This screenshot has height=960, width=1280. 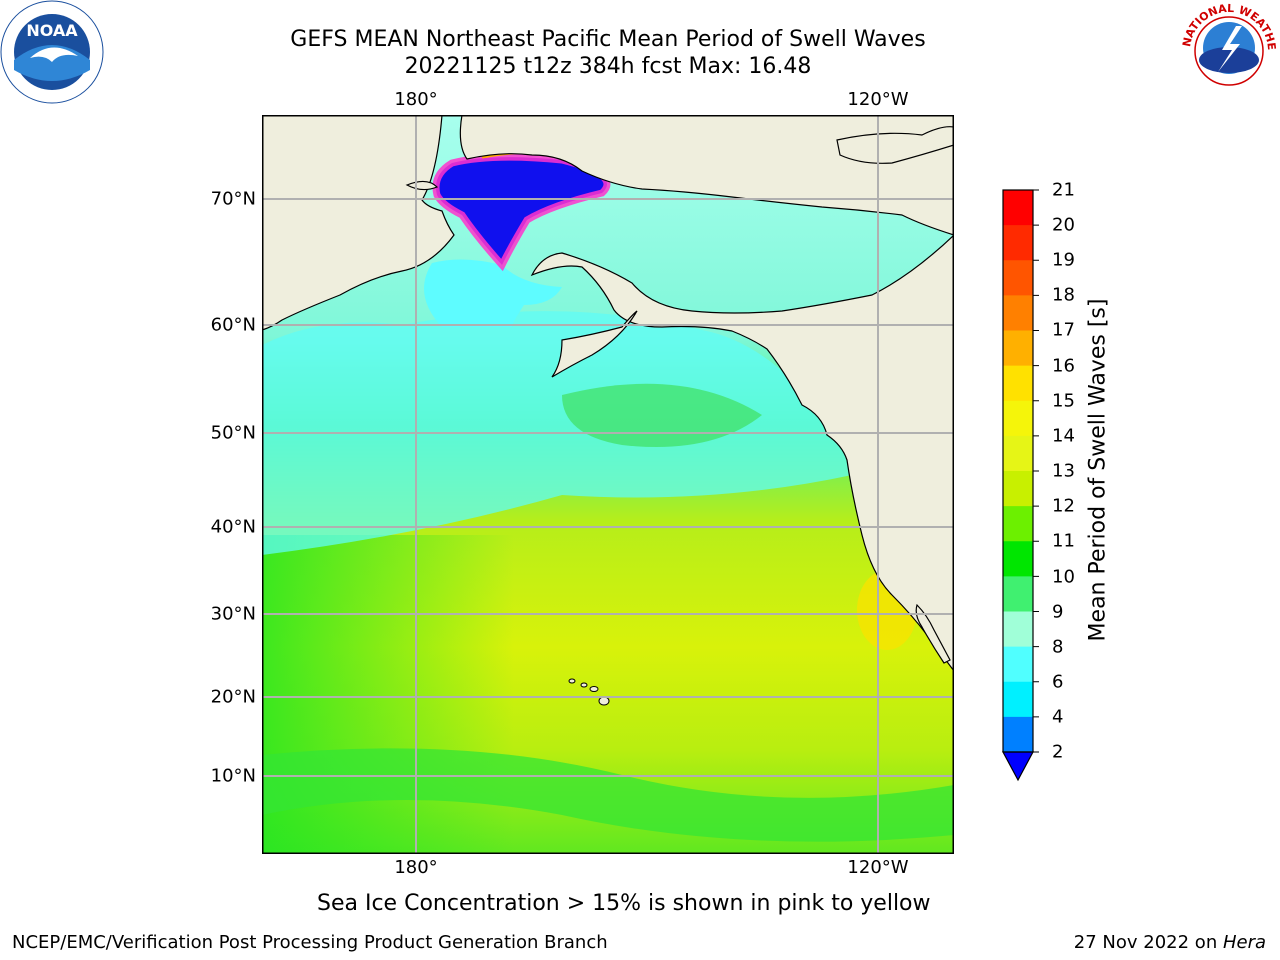 What do you see at coordinates (52, 30) in the screenshot?
I see `noaa-logo-text: NOAA` at bounding box center [52, 30].